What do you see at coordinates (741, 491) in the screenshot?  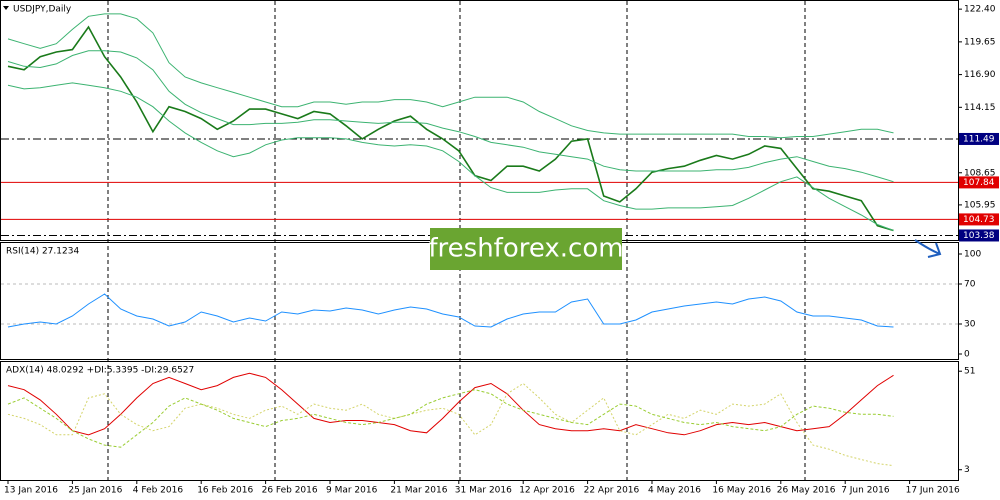 I see `x-tick-label: 16 May 2016` at bounding box center [741, 491].